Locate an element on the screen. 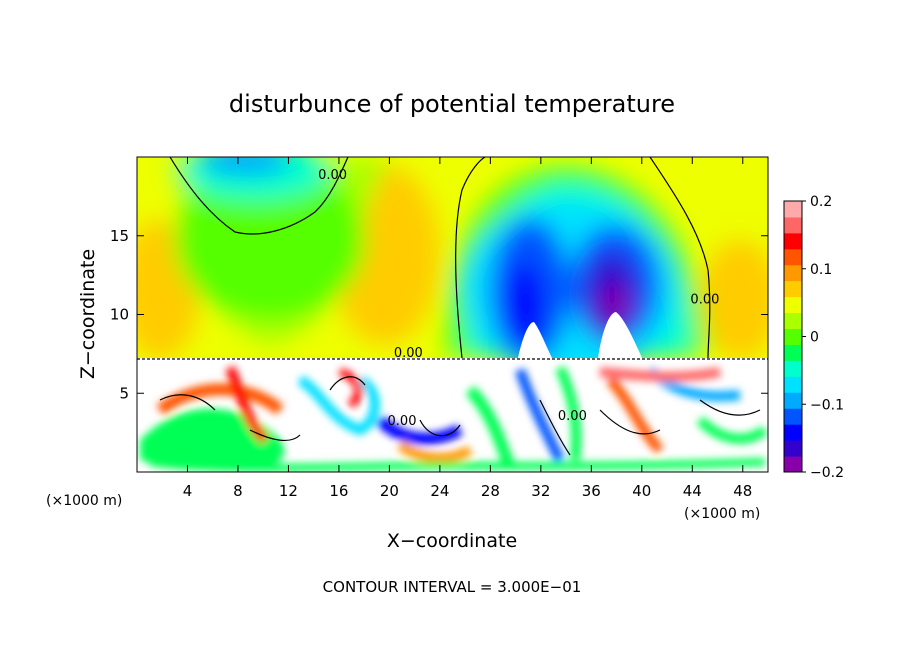 This screenshot has height=654, width=904. x-tick-label: 16 is located at coordinates (338, 491).